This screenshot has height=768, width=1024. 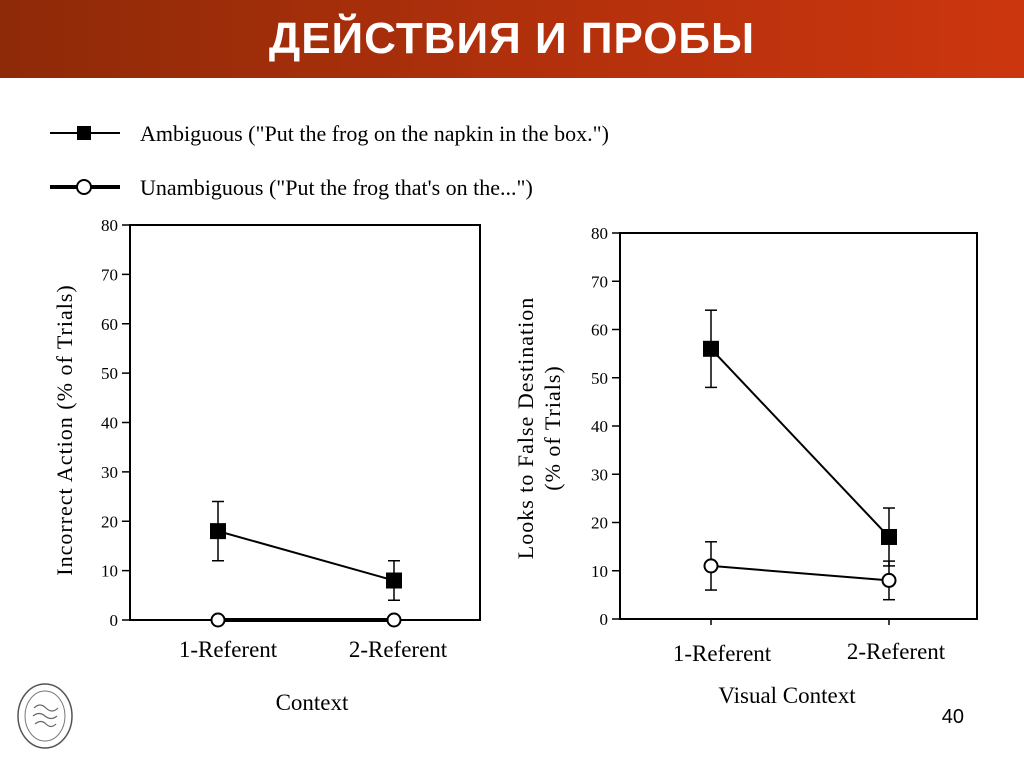 What do you see at coordinates (552, 427) in the screenshot?
I see `chart2-y-axis-title-line2: (% of Trials)` at bounding box center [552, 427].